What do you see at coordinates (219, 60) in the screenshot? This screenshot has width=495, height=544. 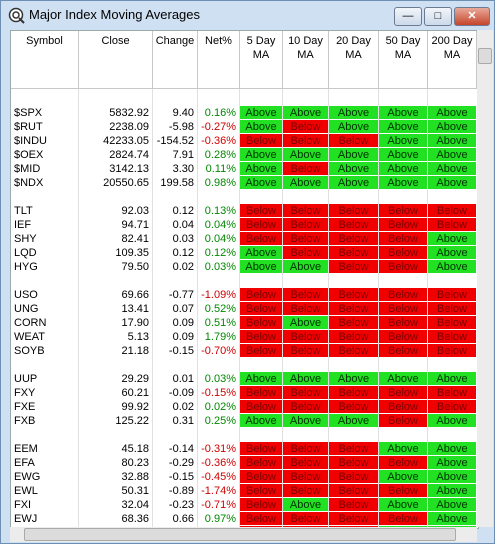 I see `column-header: Net%` at bounding box center [219, 60].